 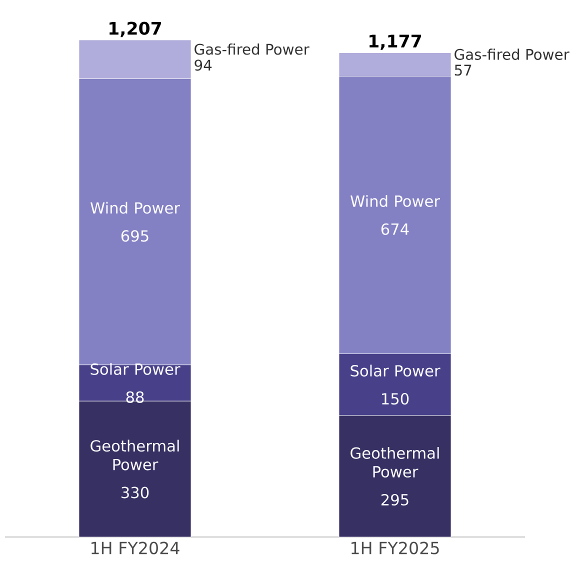 I want to click on total-label: 1,177, so click(x=396, y=42).